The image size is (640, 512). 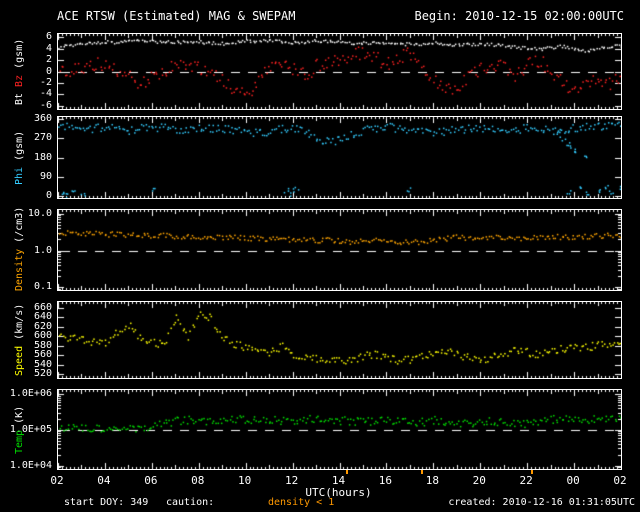 What do you see at coordinates (45, 105) in the screenshot?
I see `y-tick-label: -6` at bounding box center [45, 105].